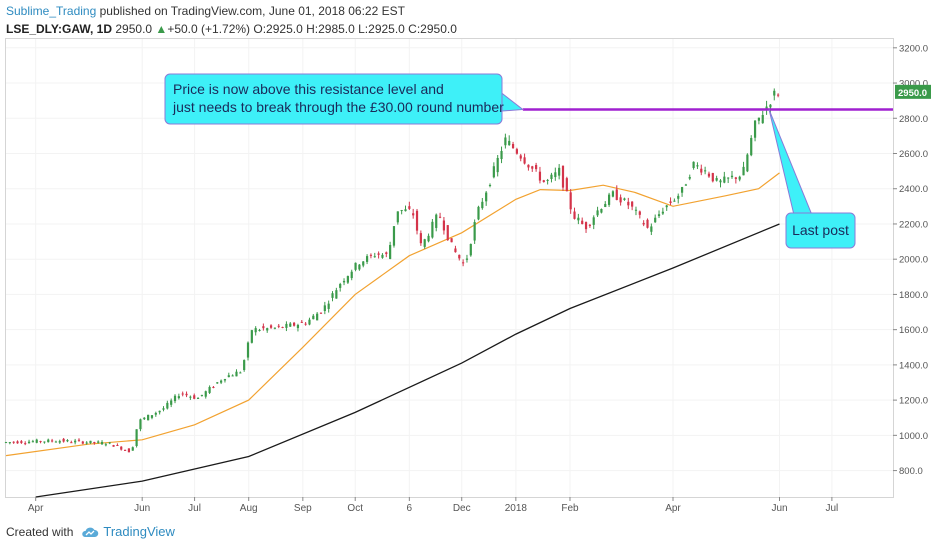 This screenshot has width=932, height=550. Describe the element at coordinates (139, 531) in the screenshot. I see `tradingview-brand: TradingView` at that location.